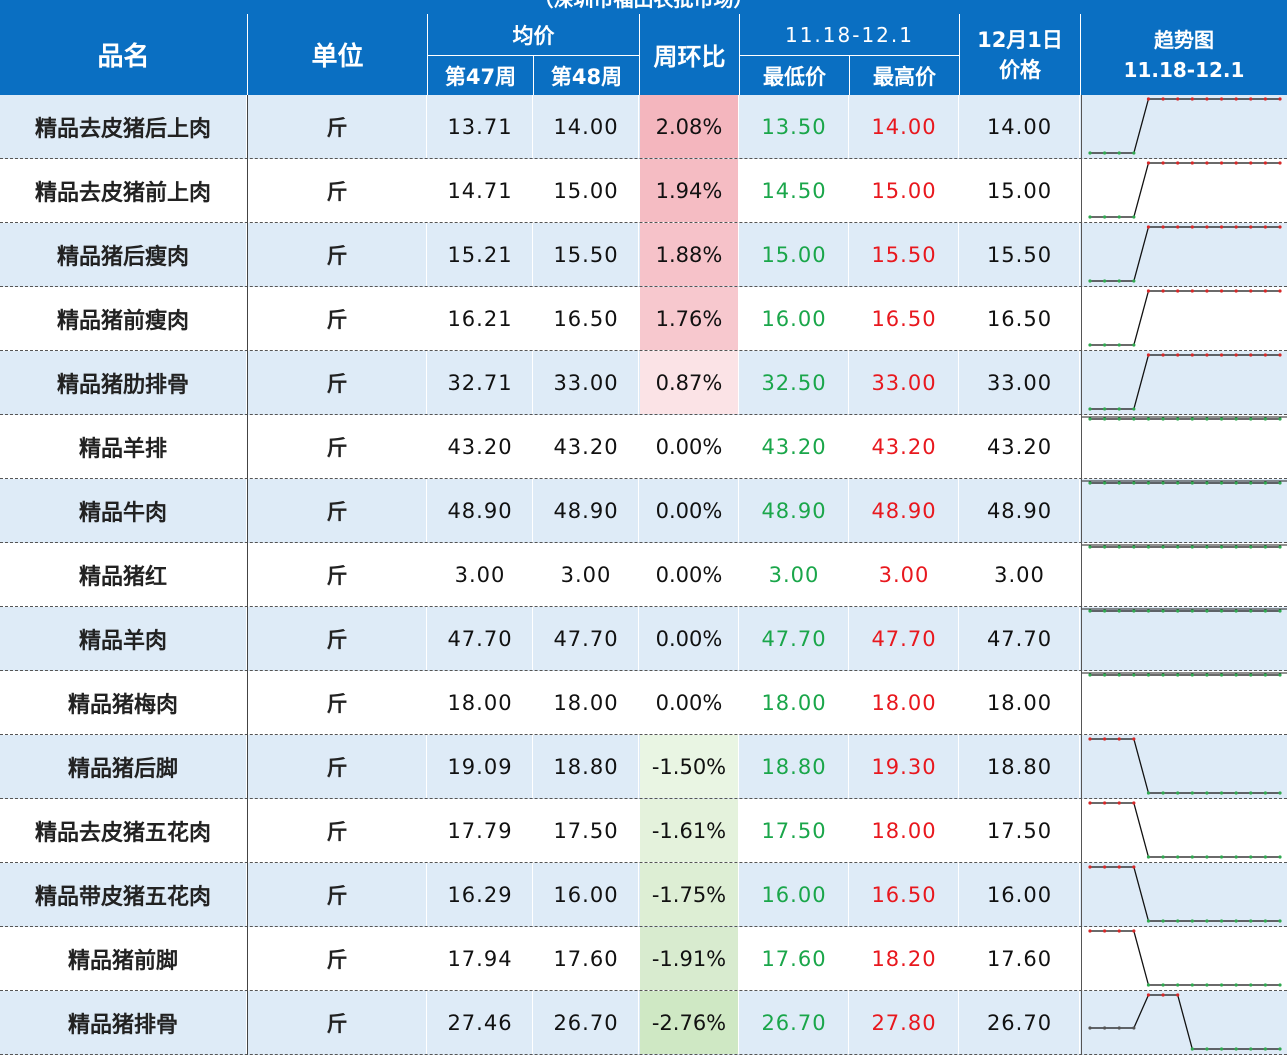 The height and width of the screenshot is (1055, 1287). What do you see at coordinates (1184, 54) in the screenshot?
I see `header-trend-chart: 趋势图 11.18-12.1` at bounding box center [1184, 54].